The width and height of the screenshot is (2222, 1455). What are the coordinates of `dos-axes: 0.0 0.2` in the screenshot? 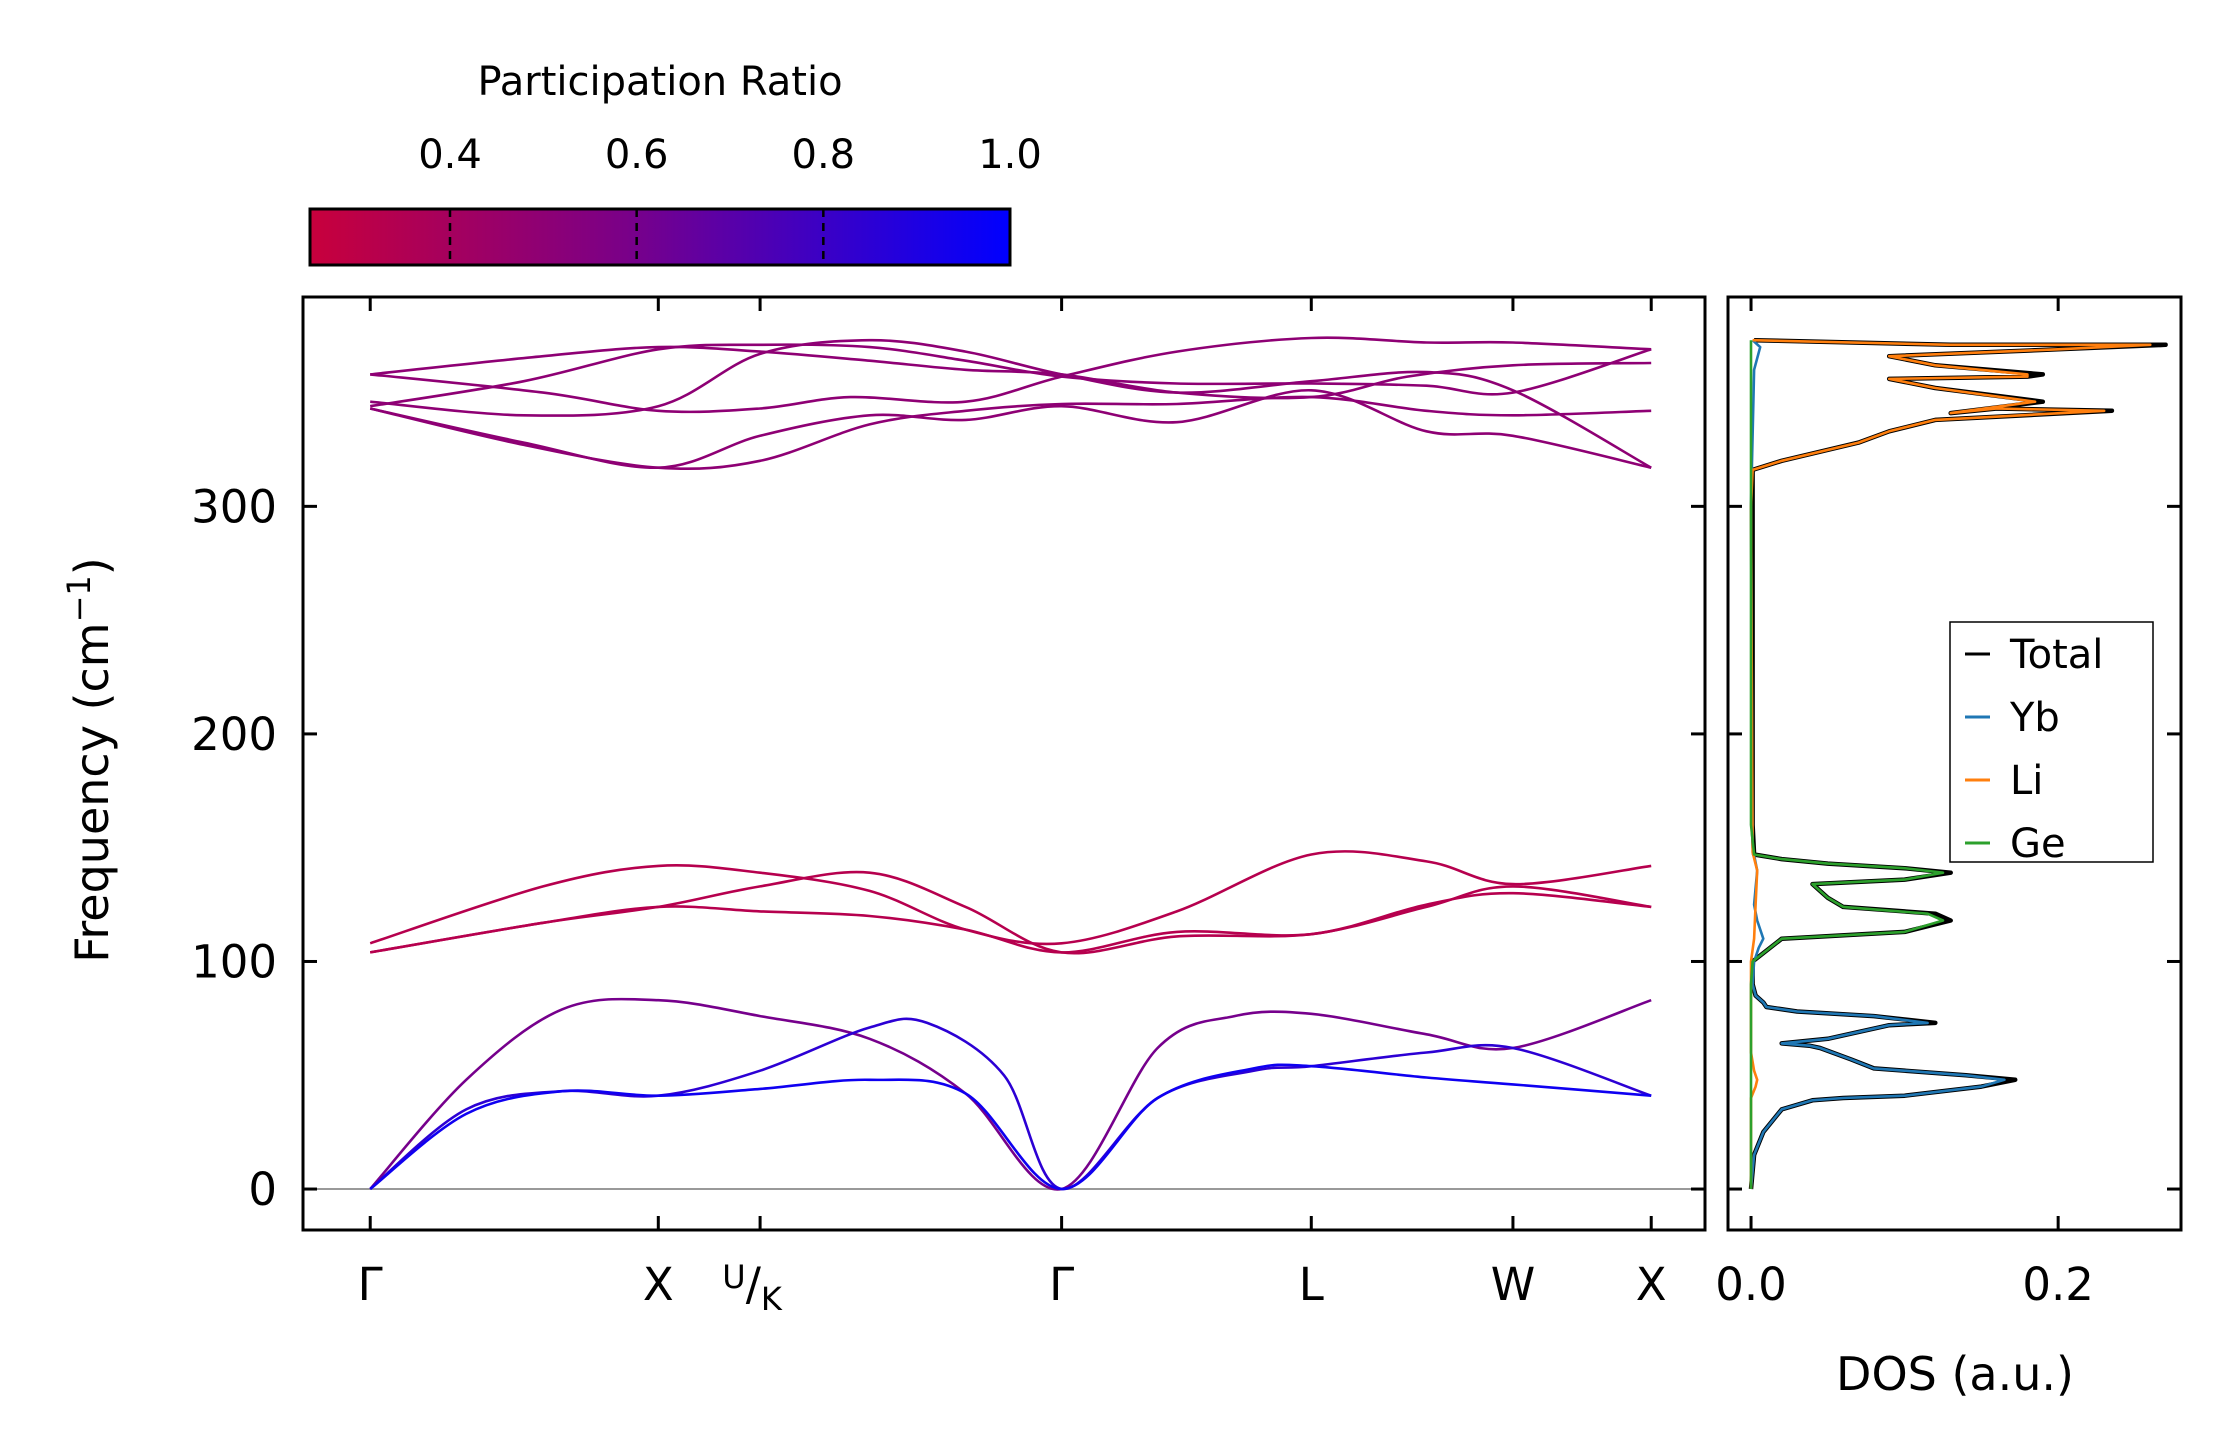 It's located at (1948, 804).